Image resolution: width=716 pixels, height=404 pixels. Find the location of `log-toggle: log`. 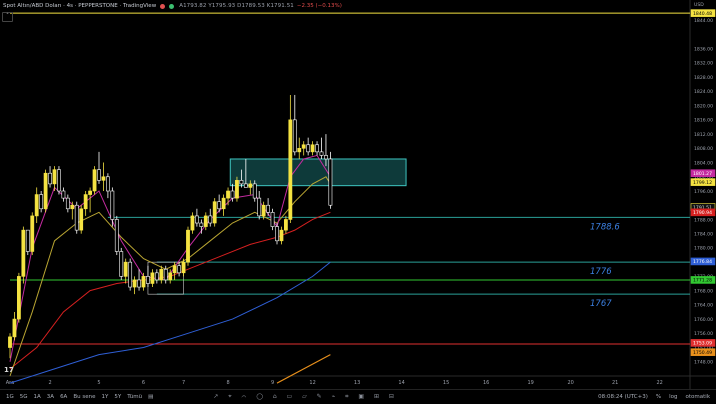

log-toggle: log is located at coordinates (673, 397).